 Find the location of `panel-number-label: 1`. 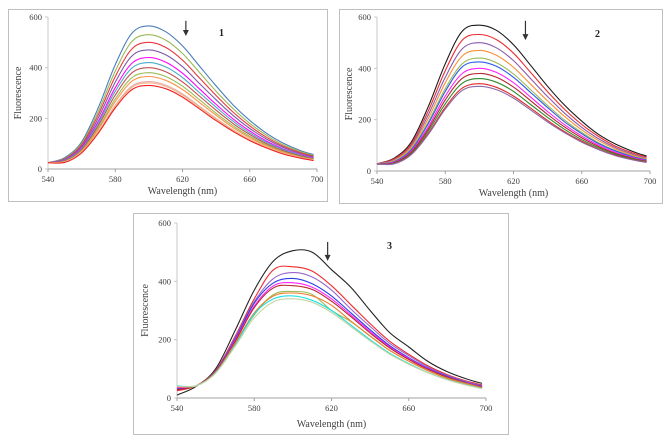

panel-number-label: 1 is located at coordinates (221, 33).